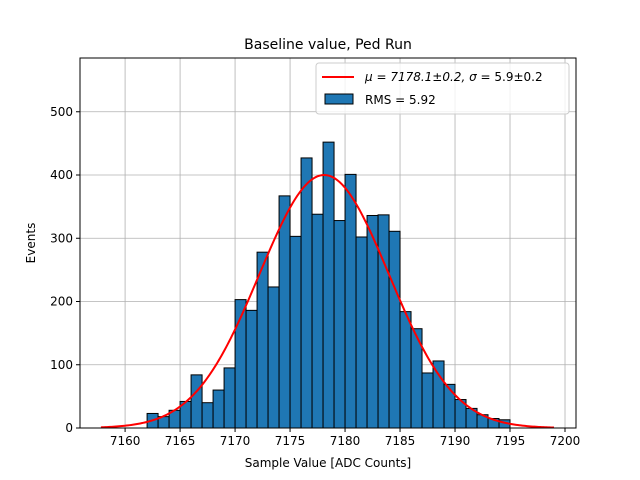 This screenshot has height=480, width=640. I want to click on x-axis-ticks: 7160 7165 7170 7175 7180 7185 7190 7195 7200, so click(345, 438).